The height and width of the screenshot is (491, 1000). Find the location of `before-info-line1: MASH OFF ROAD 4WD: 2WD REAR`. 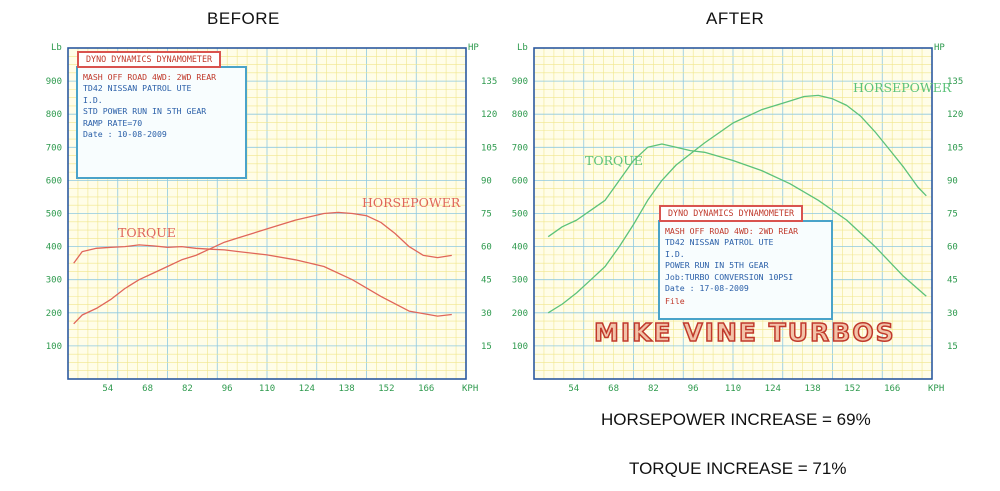

before-info-line1: MASH OFF ROAD 4WD: 2WD REAR is located at coordinates (150, 77).